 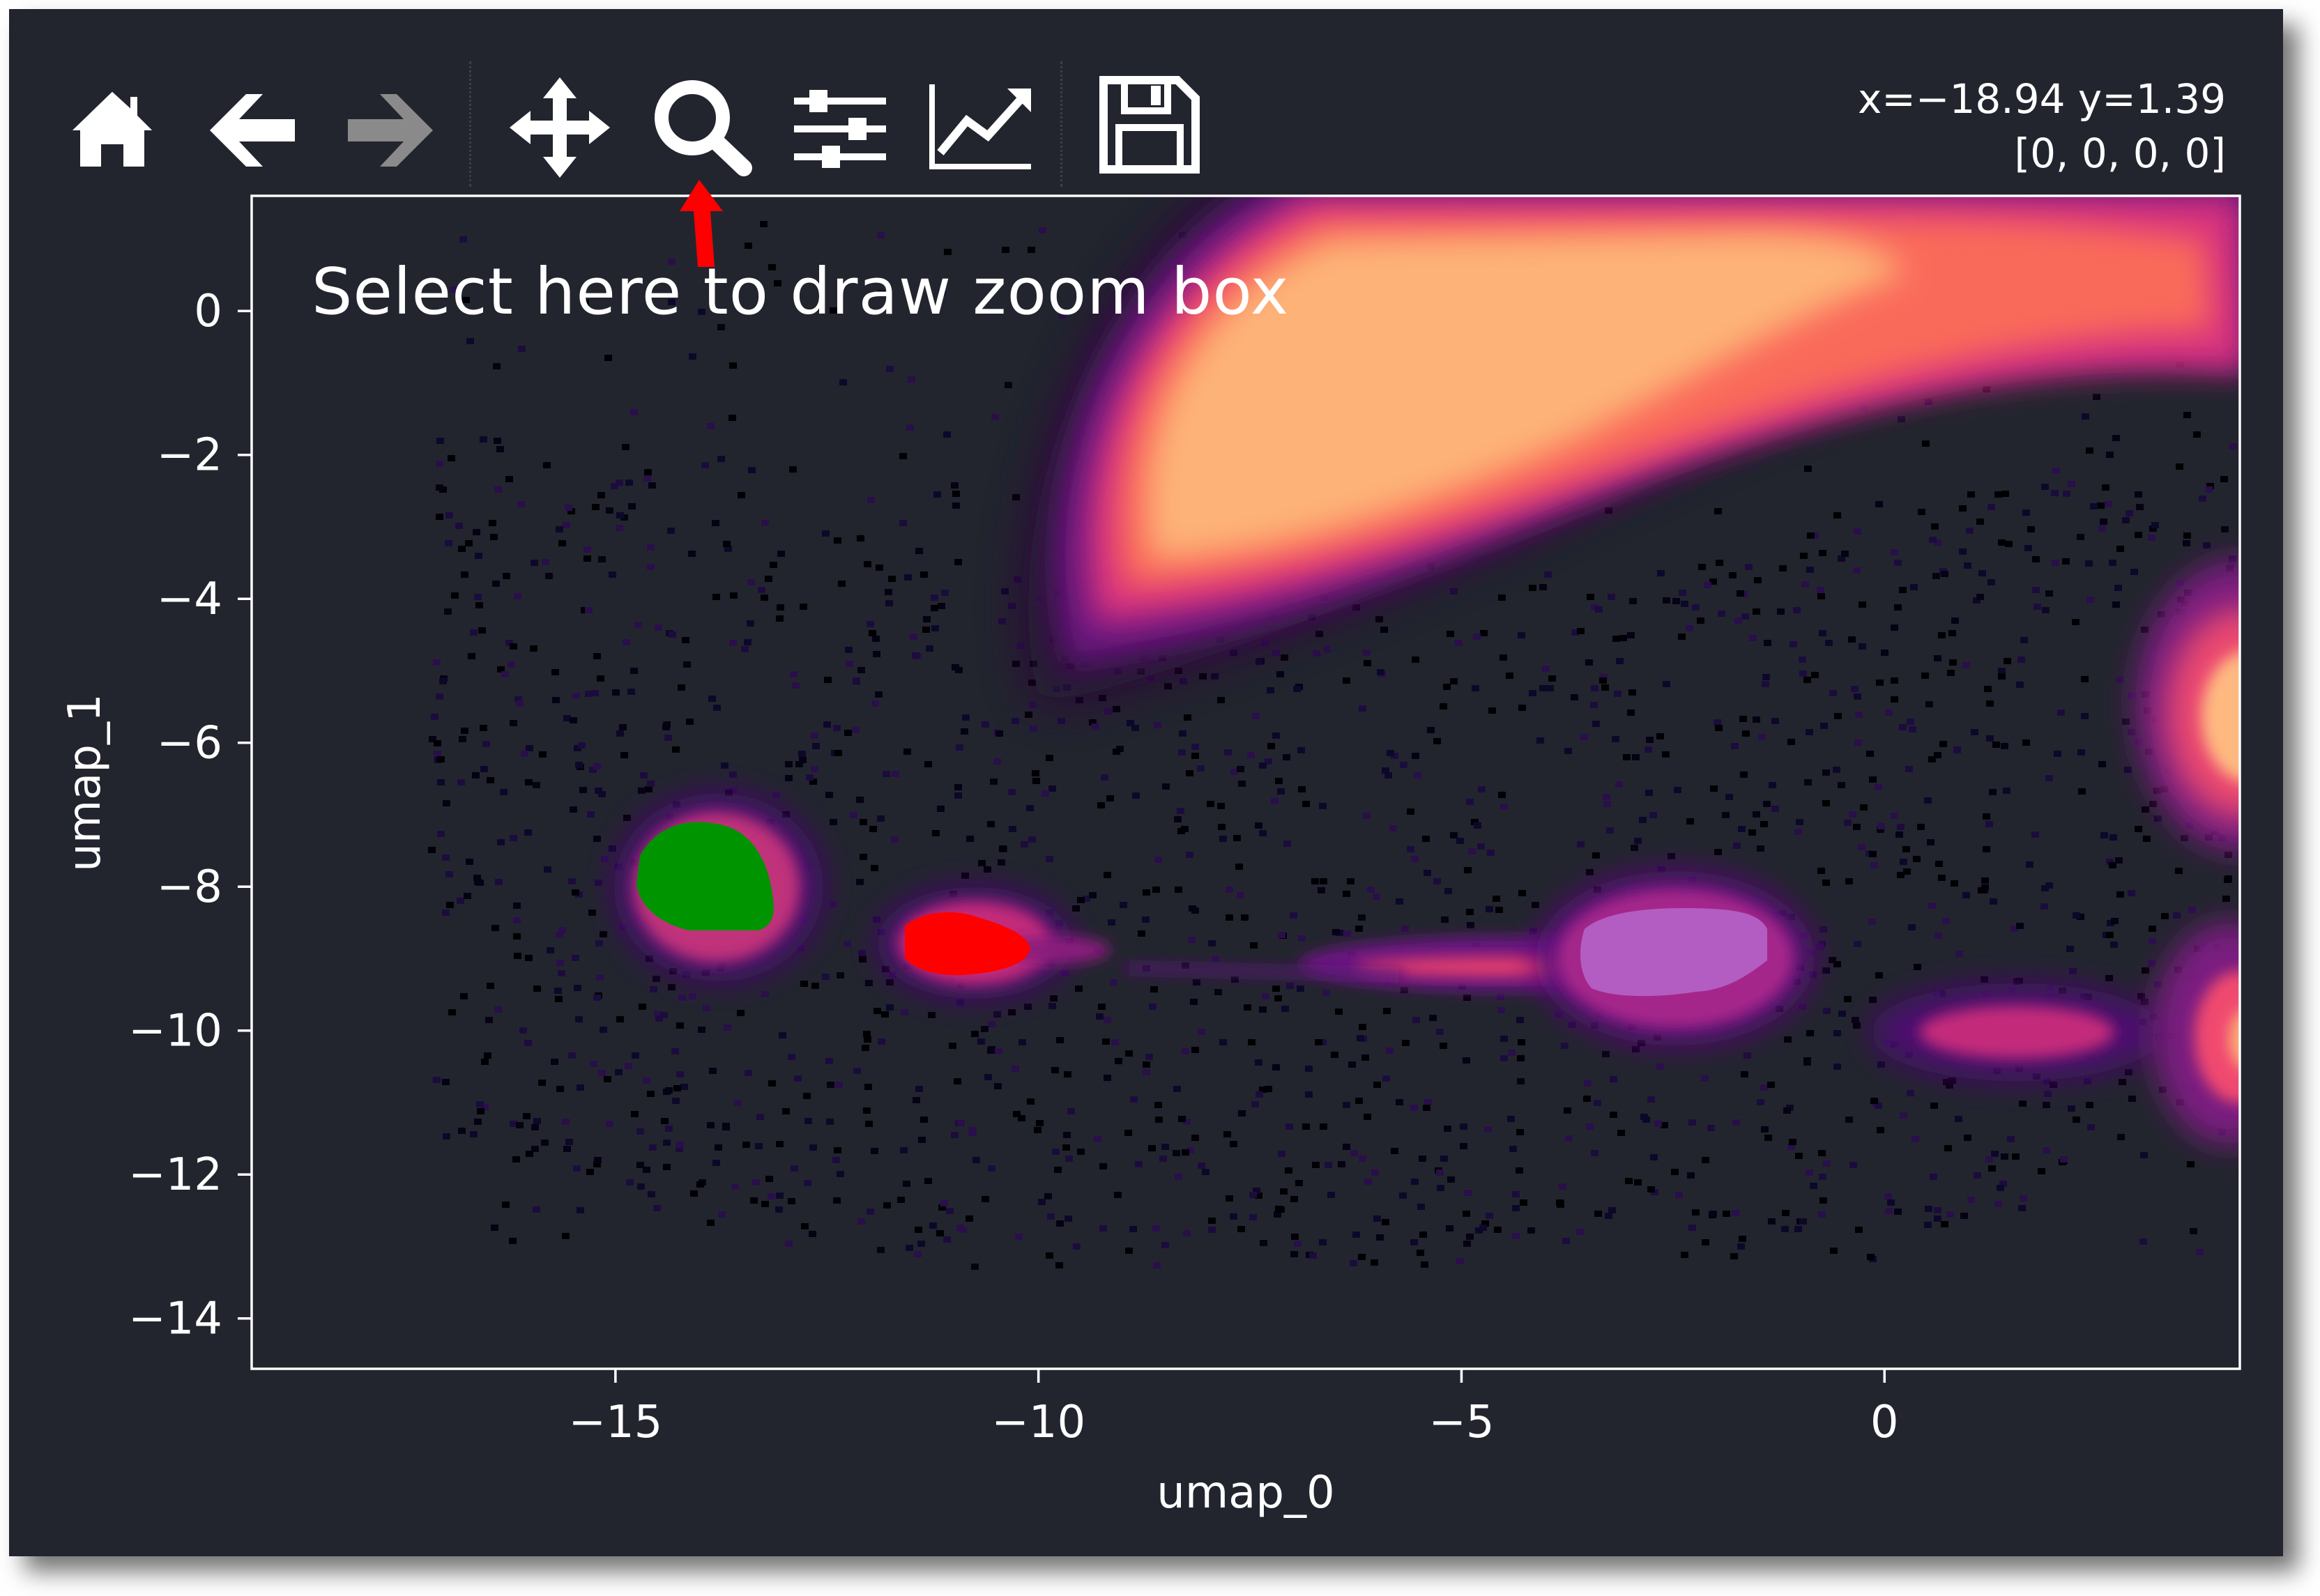 I want to click on configure-subplots-button, so click(x=840, y=123).